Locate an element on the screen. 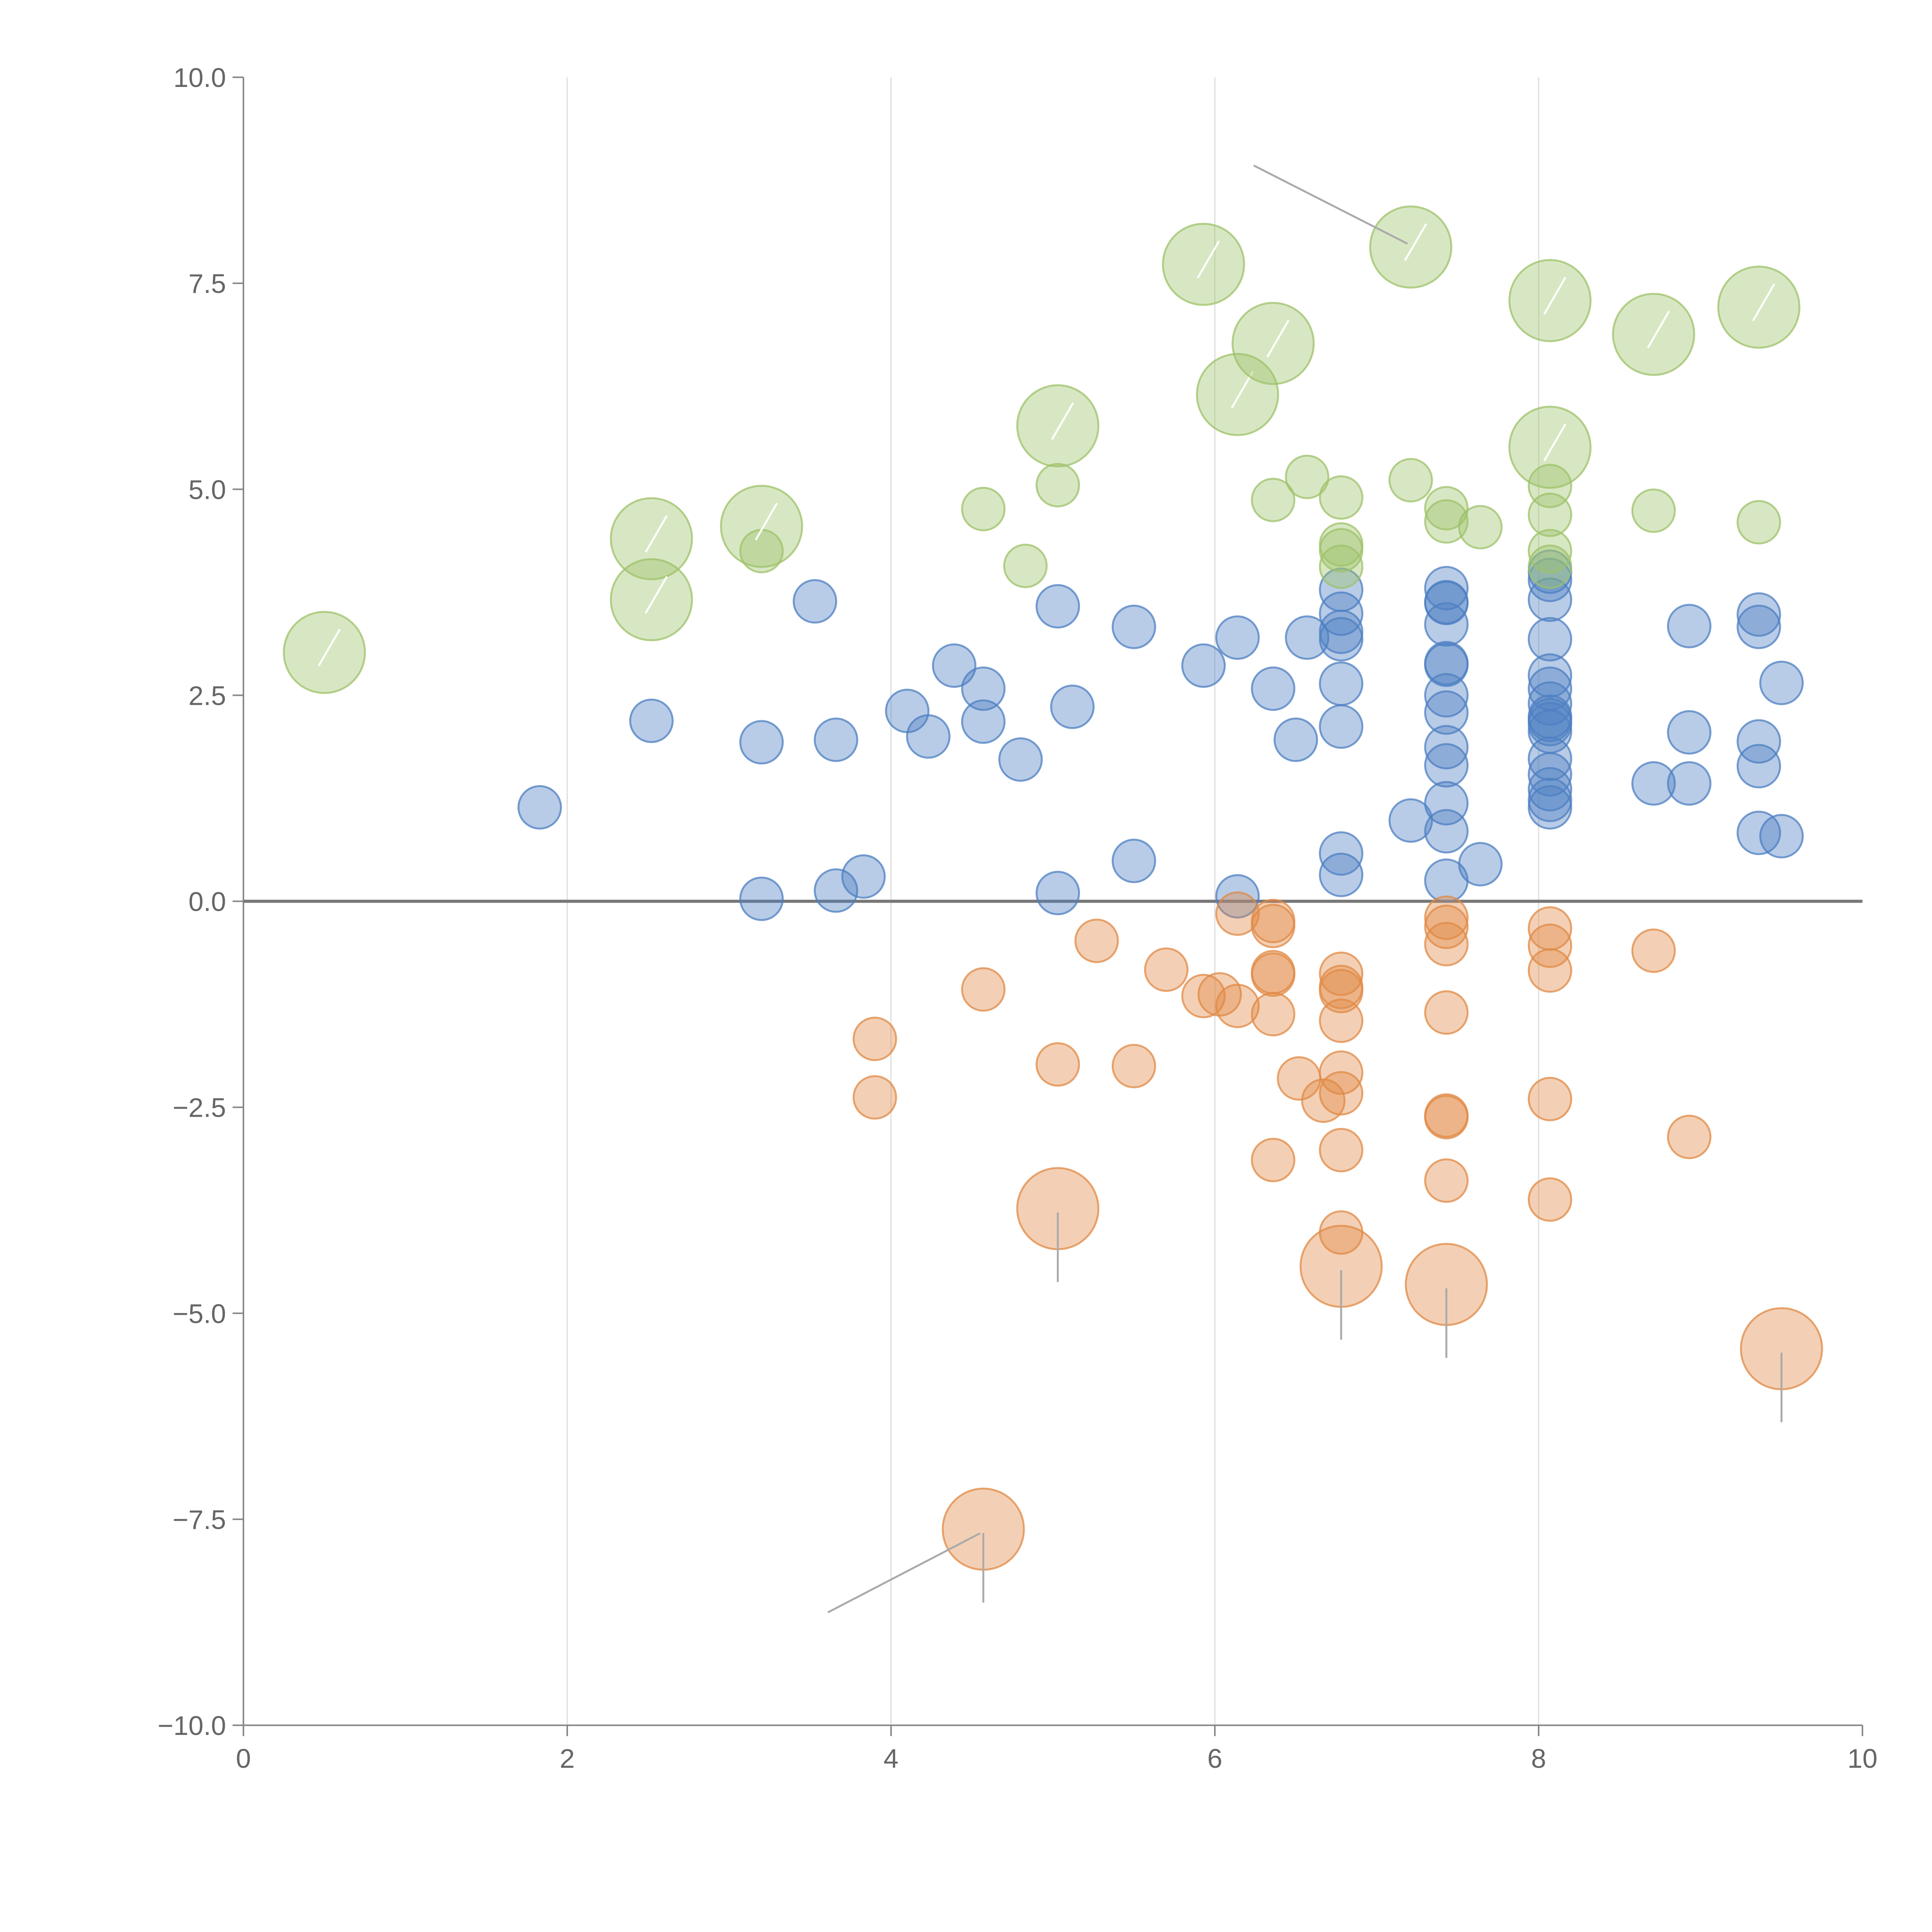 The image size is (1932, 1932). x-tick-label: 2 is located at coordinates (567, 1758).